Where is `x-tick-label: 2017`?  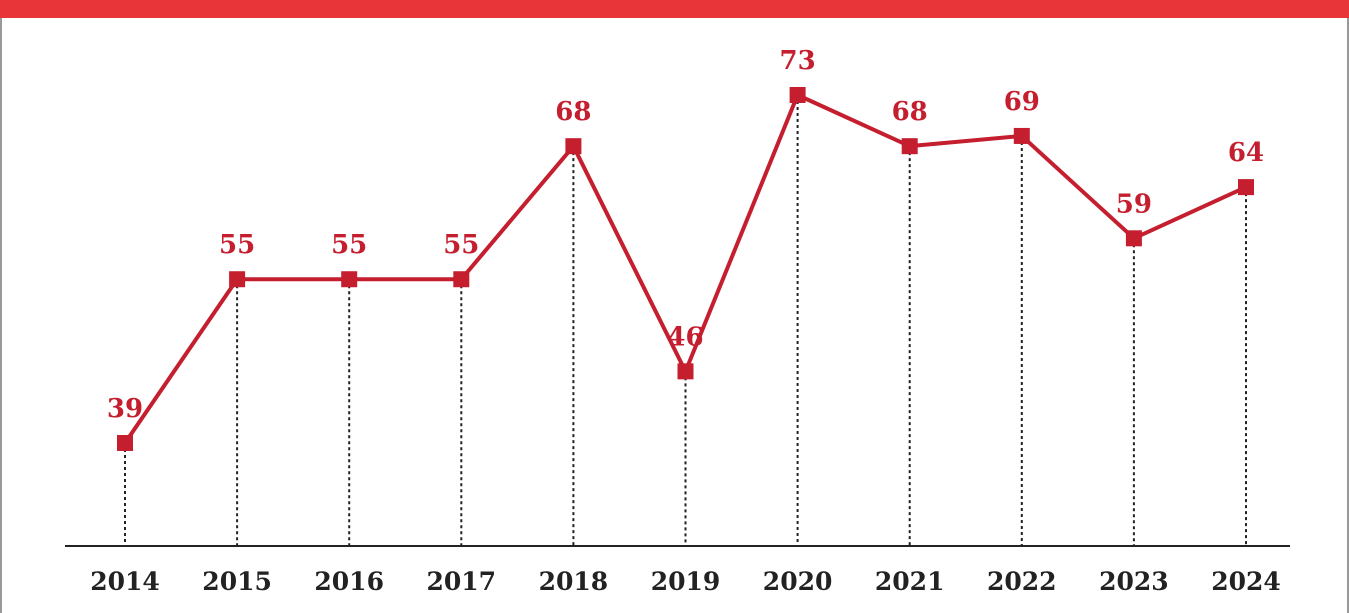
x-tick-label: 2017 is located at coordinates (462, 581).